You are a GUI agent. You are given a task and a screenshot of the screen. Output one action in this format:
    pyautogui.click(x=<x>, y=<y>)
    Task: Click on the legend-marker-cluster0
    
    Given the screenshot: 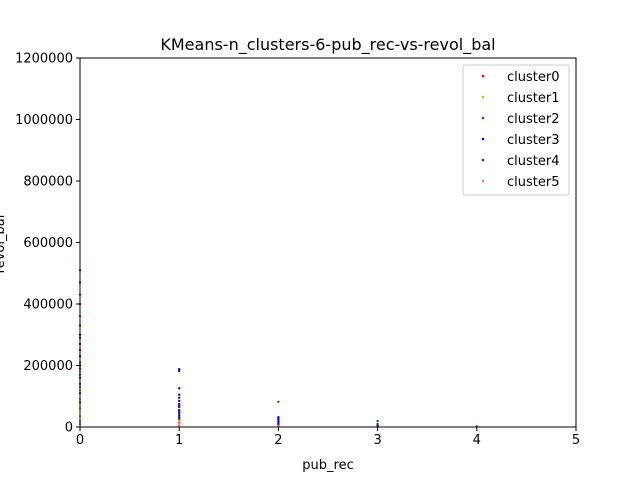 What is the action you would take?
    pyautogui.click(x=483, y=76)
    